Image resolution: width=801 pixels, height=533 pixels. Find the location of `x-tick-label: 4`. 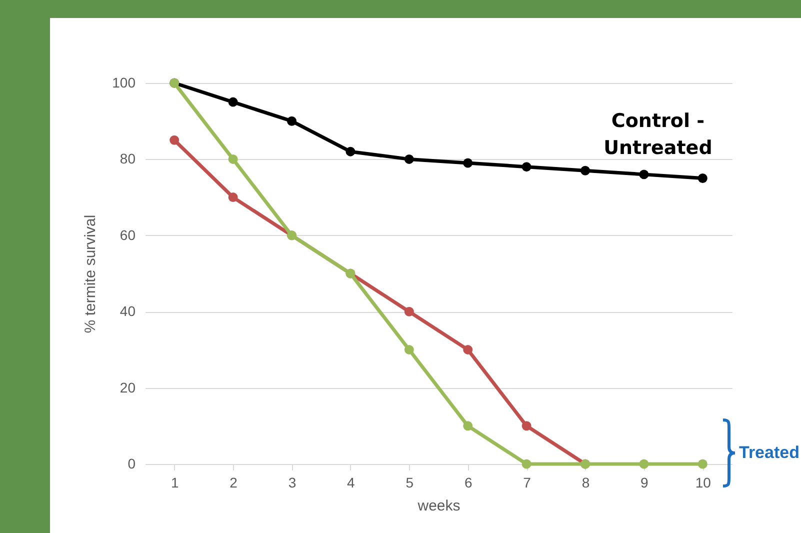

x-tick-label: 4 is located at coordinates (351, 482).